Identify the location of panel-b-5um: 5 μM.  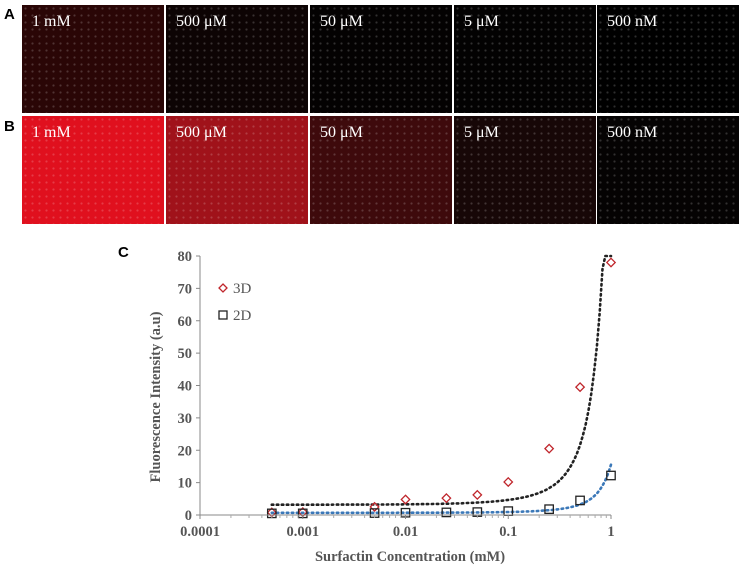
(525, 170).